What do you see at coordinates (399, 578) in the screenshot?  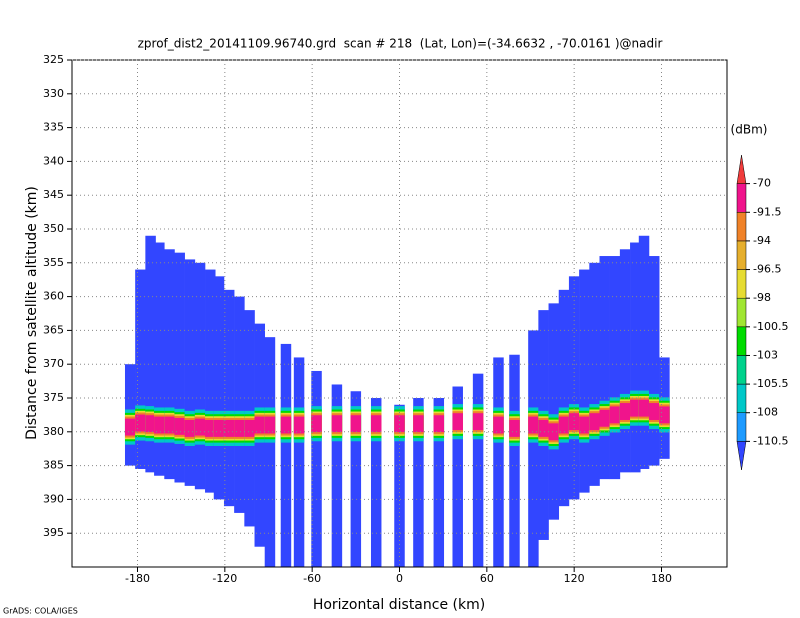 I see `x-tick-label: 0` at bounding box center [399, 578].